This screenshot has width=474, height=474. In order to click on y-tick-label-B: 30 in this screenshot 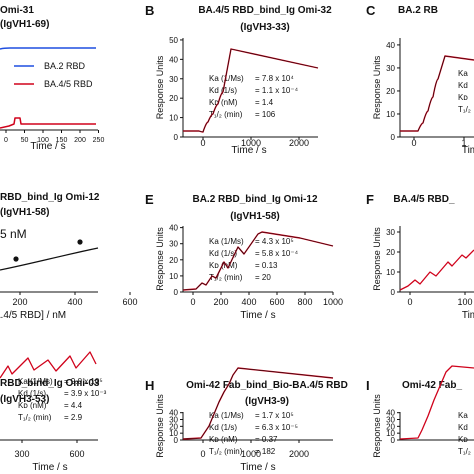, I will do `click(173, 79)`.